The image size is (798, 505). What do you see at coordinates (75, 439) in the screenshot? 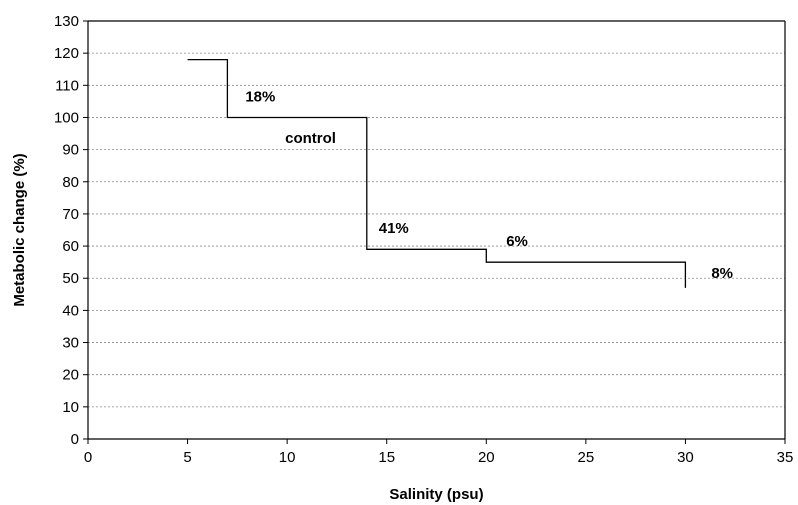
I see `y-tick-label: 0` at bounding box center [75, 439].